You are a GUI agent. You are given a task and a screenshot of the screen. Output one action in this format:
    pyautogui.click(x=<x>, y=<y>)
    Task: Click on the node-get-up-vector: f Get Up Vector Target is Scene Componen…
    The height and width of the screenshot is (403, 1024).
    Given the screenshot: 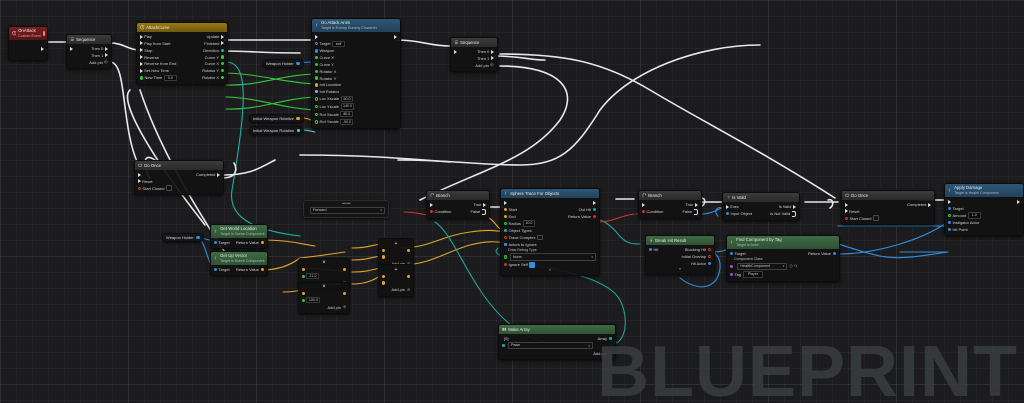 What is the action you would take?
    pyautogui.click(x=239, y=264)
    